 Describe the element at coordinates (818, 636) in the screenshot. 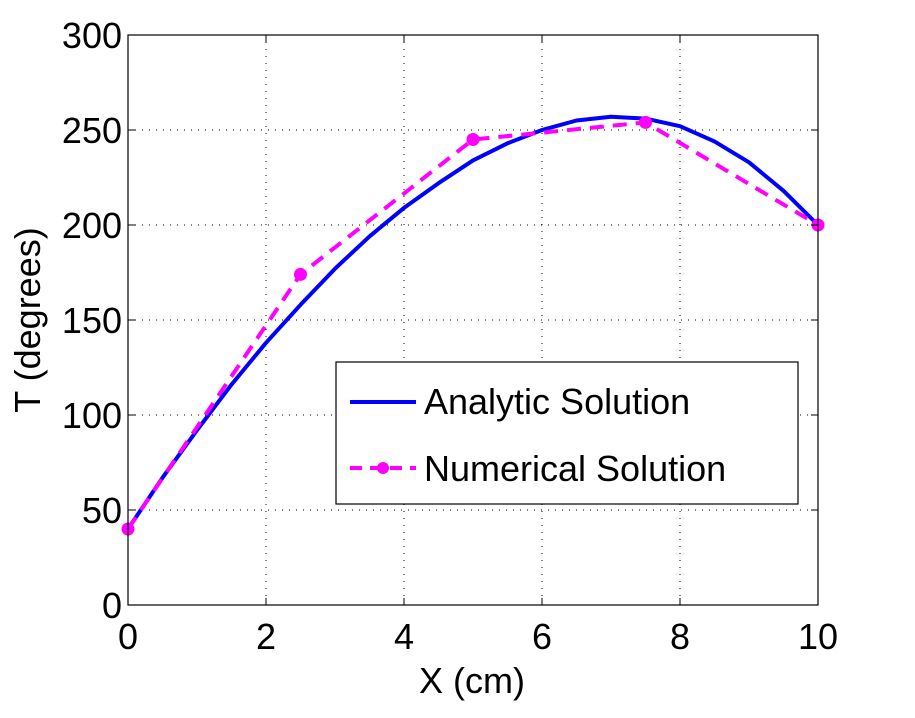

I see `x-tick-label: 10` at that location.